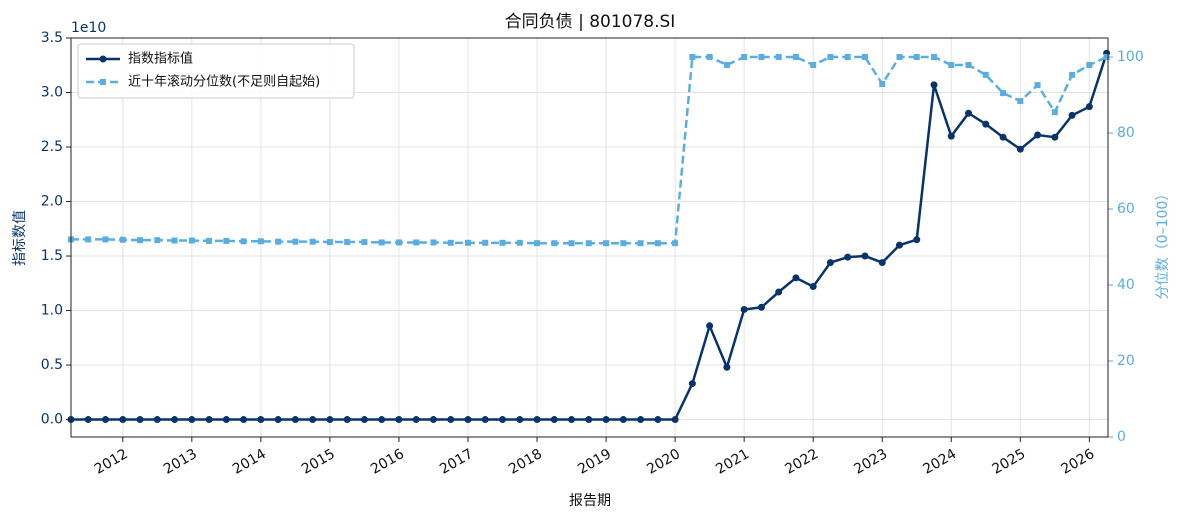 The height and width of the screenshot is (523, 1185). Describe the element at coordinates (52, 256) in the screenshot. I see `y-tick-label: 1.5` at that location.